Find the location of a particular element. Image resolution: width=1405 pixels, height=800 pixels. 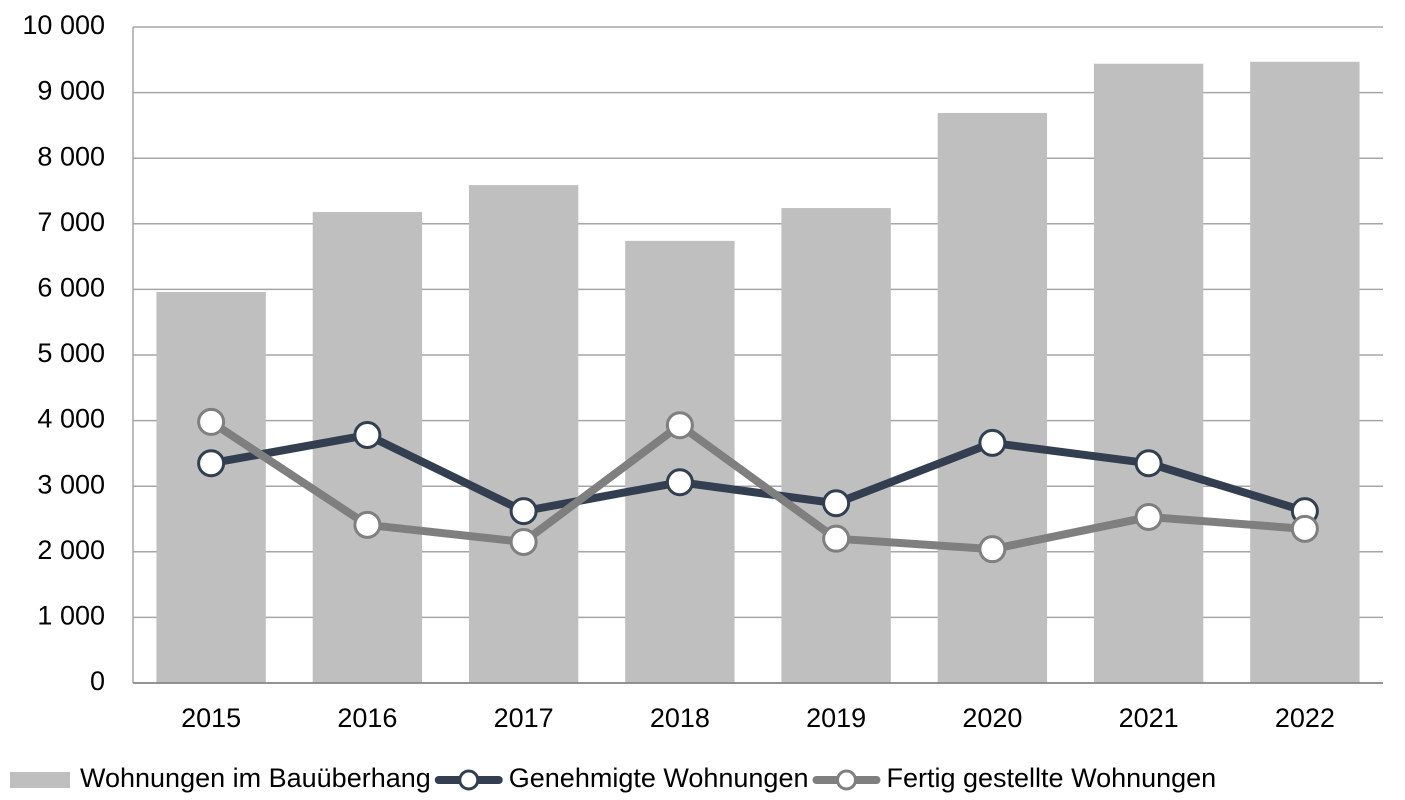

legend-swatch is located at coordinates (40, 780).